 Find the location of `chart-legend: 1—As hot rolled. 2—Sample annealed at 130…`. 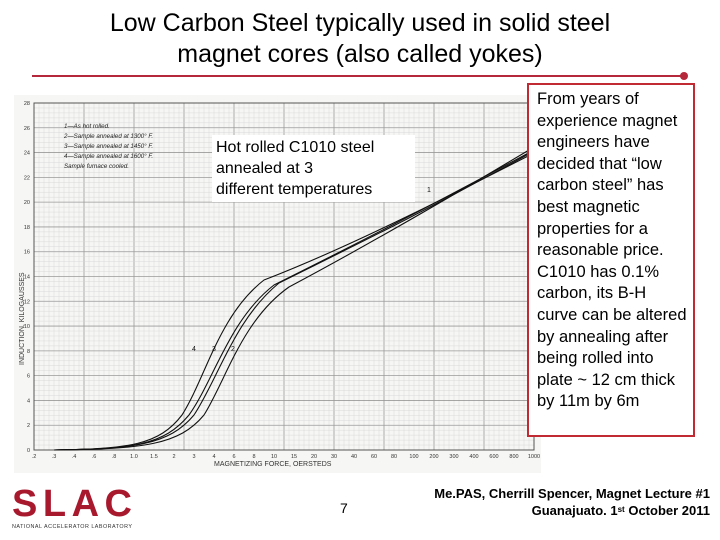

chart-legend: 1—As hot rolled. 2—Sample annealed at 130… is located at coordinates (108, 146).